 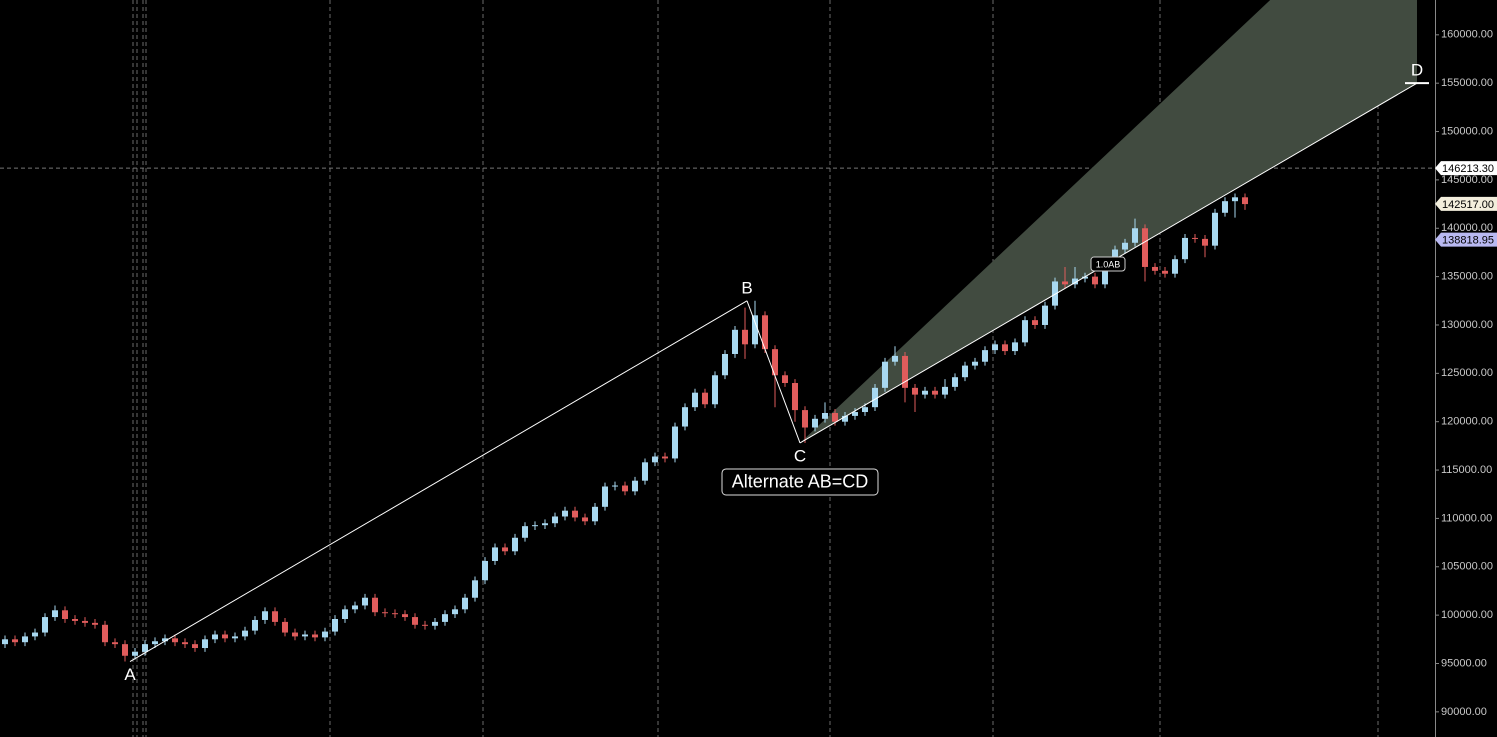 What do you see at coordinates (1467, 83) in the screenshot?
I see `y-tick-label: 155000.00` at bounding box center [1467, 83].